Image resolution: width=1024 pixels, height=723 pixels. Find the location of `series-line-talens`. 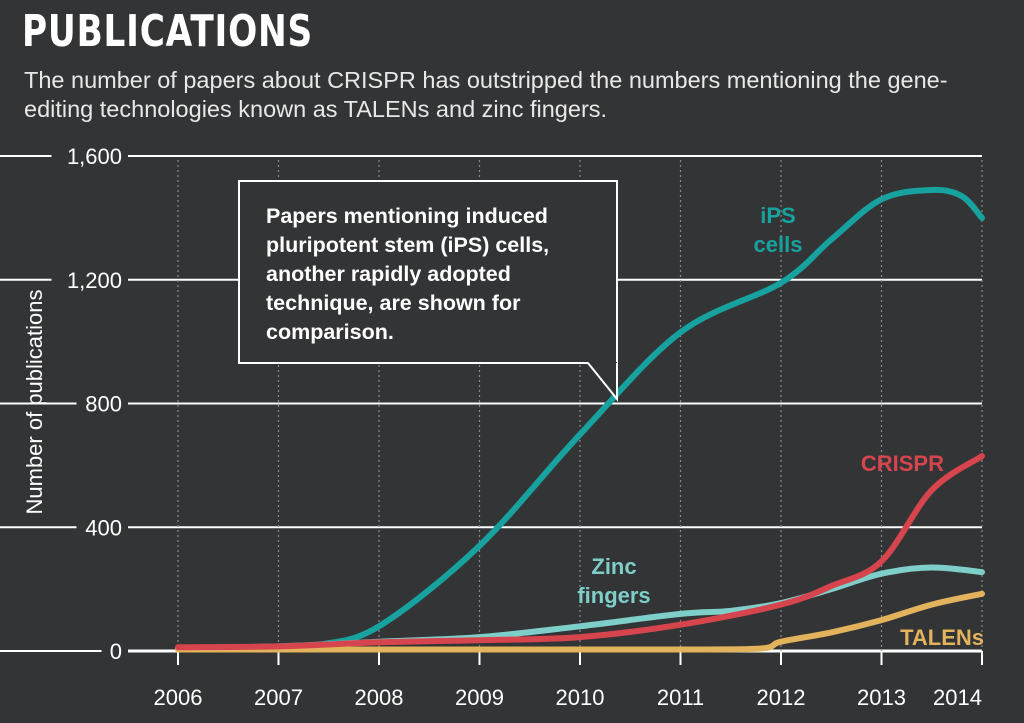

series-line-talens is located at coordinates (580, 621).